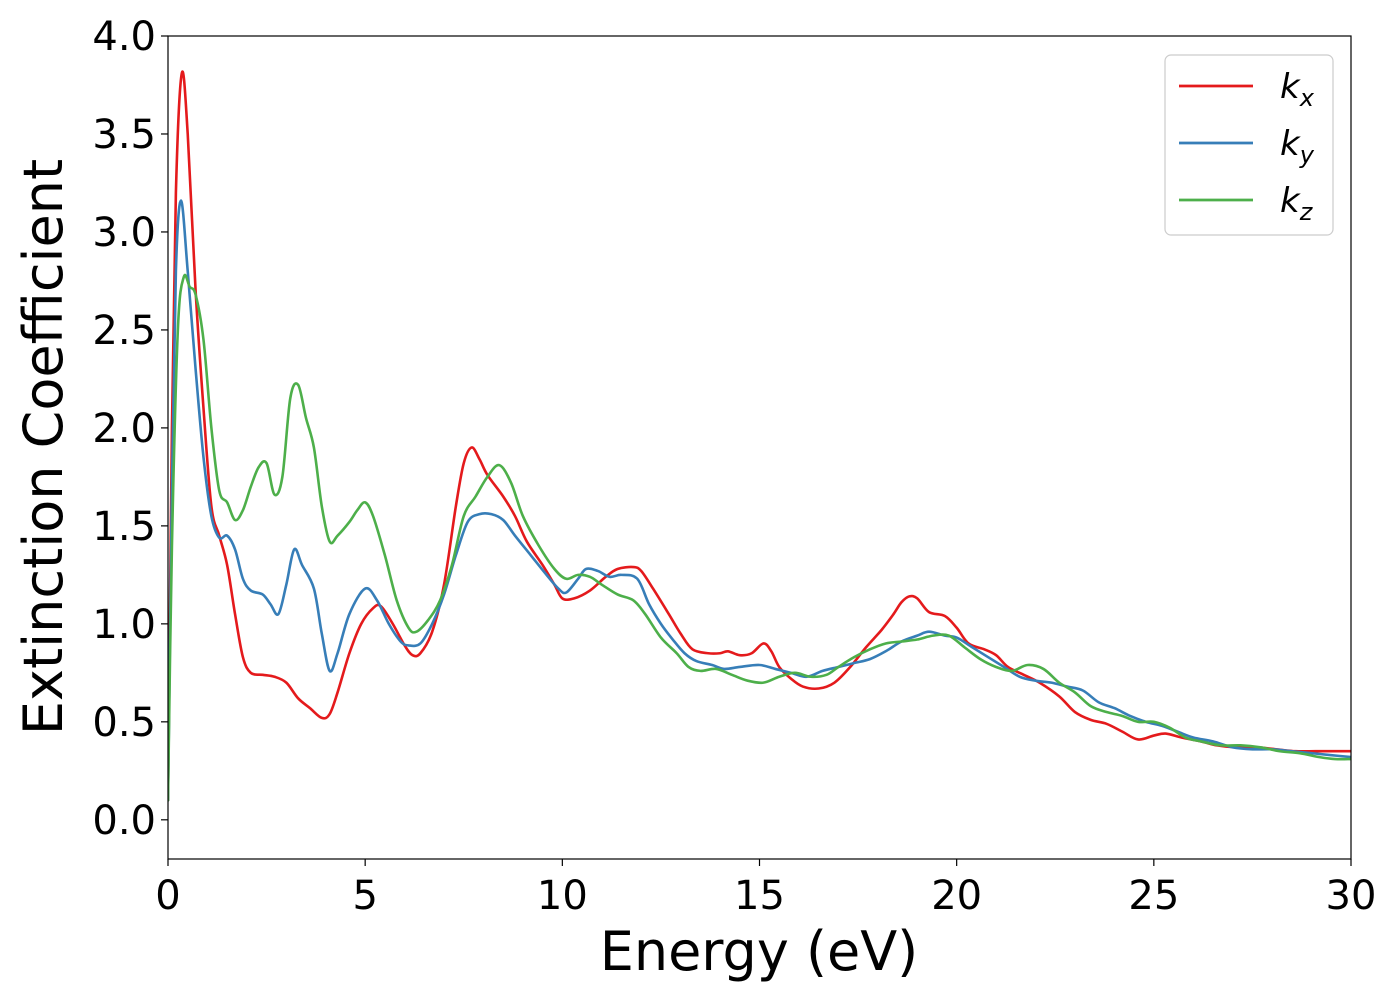 The image size is (1400, 1000). What do you see at coordinates (124, 625) in the screenshot?
I see `y-tick-label: 1.0` at bounding box center [124, 625].